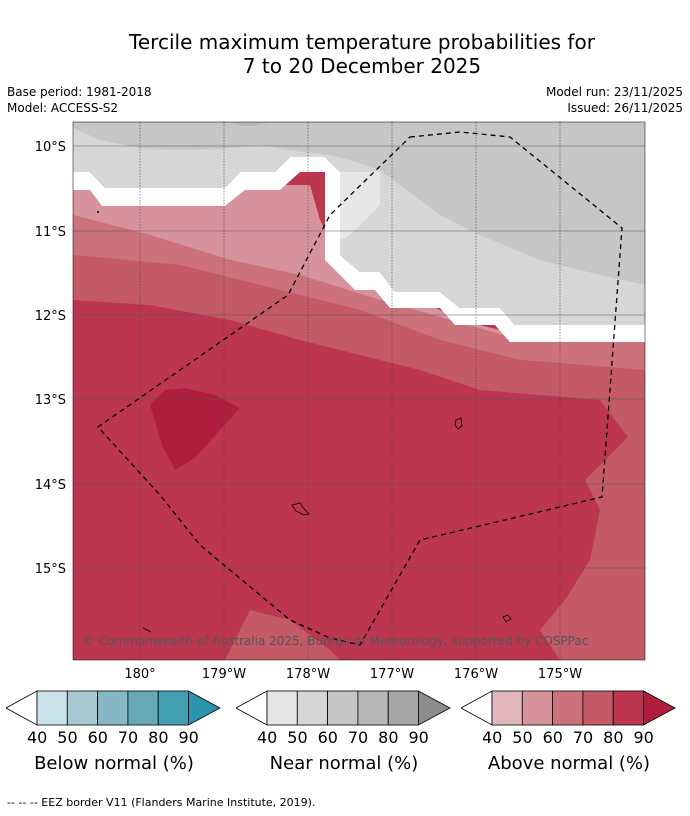 The image size is (690, 816). Describe the element at coordinates (128, 737) in the screenshot. I see `legend-below-tick: 70` at that location.